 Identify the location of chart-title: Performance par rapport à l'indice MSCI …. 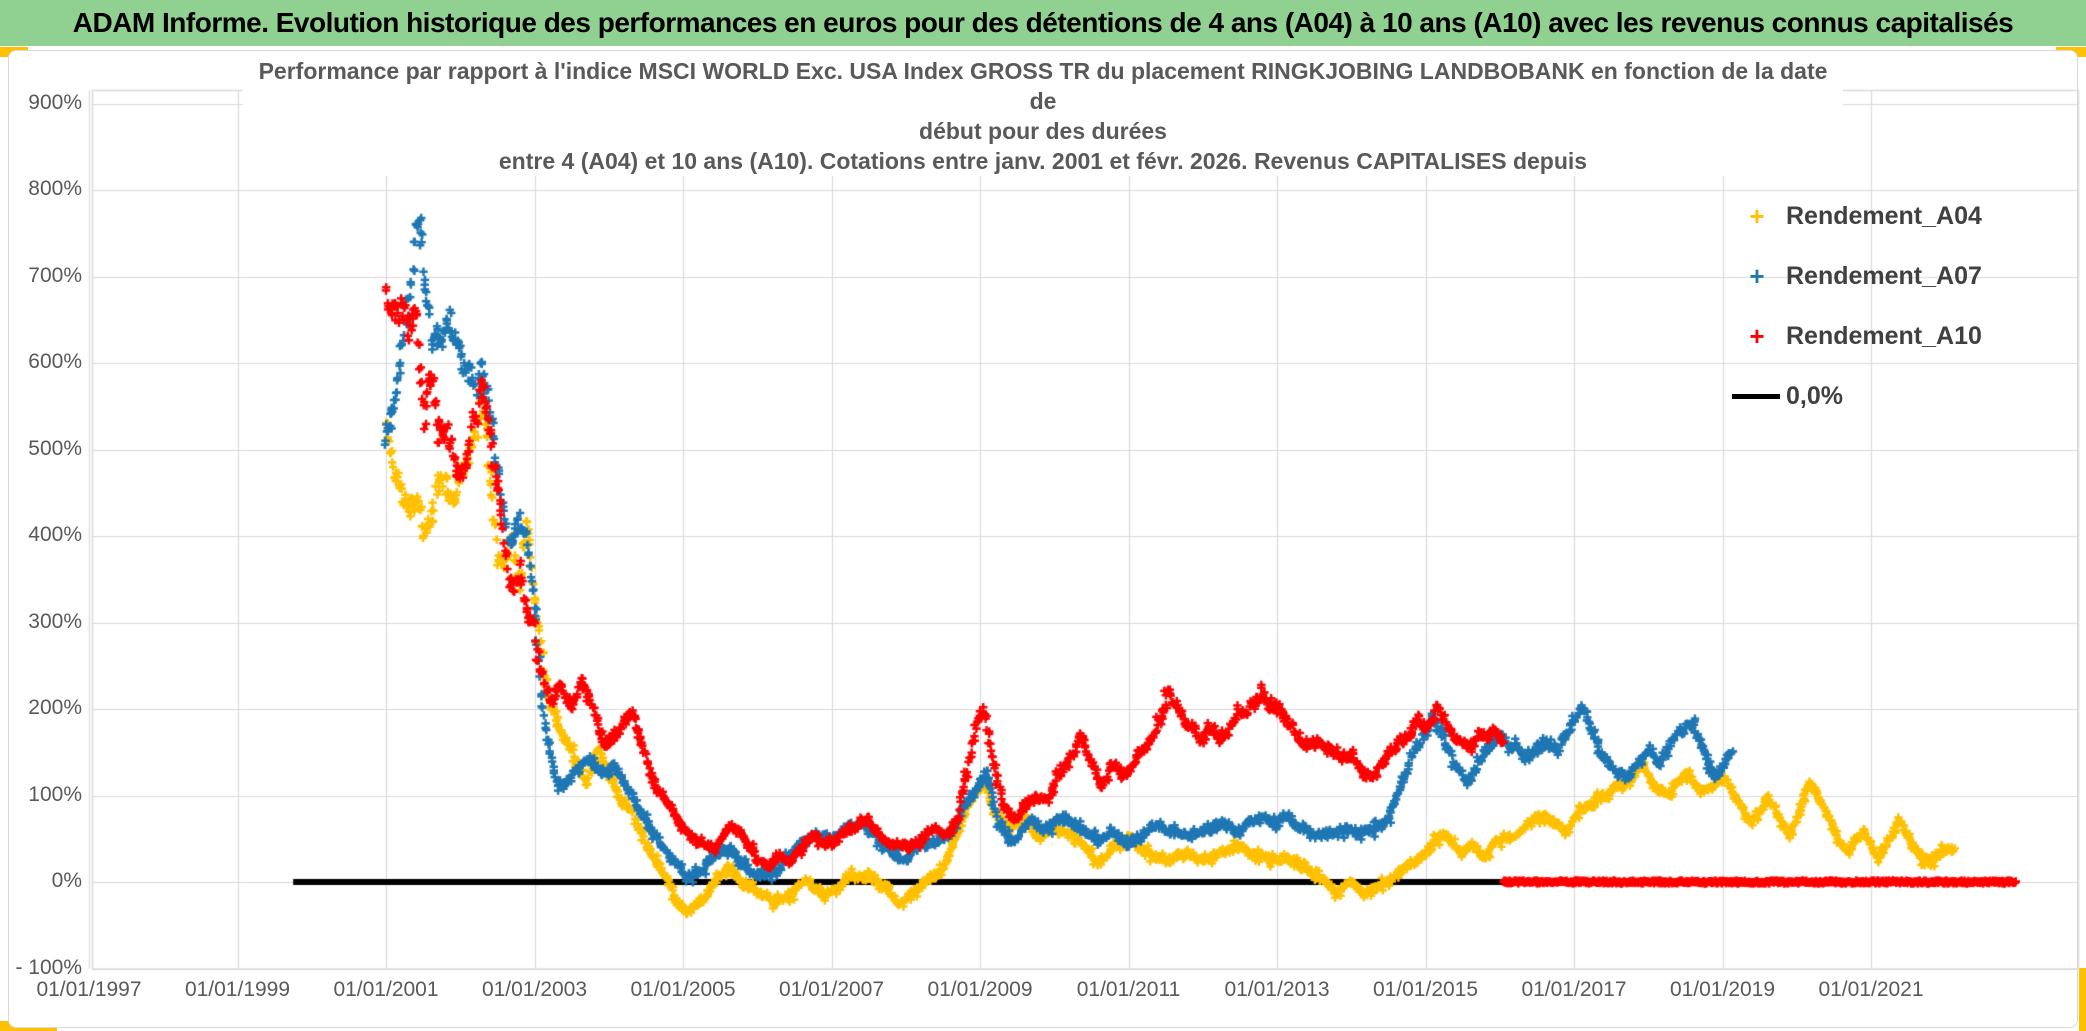
(1043, 116).